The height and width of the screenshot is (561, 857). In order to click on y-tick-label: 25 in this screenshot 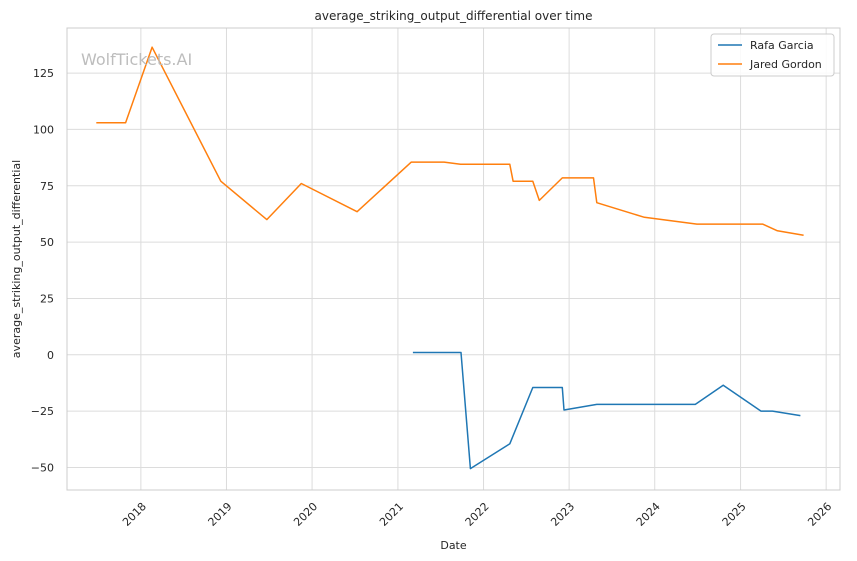, I will do `click(47, 298)`.